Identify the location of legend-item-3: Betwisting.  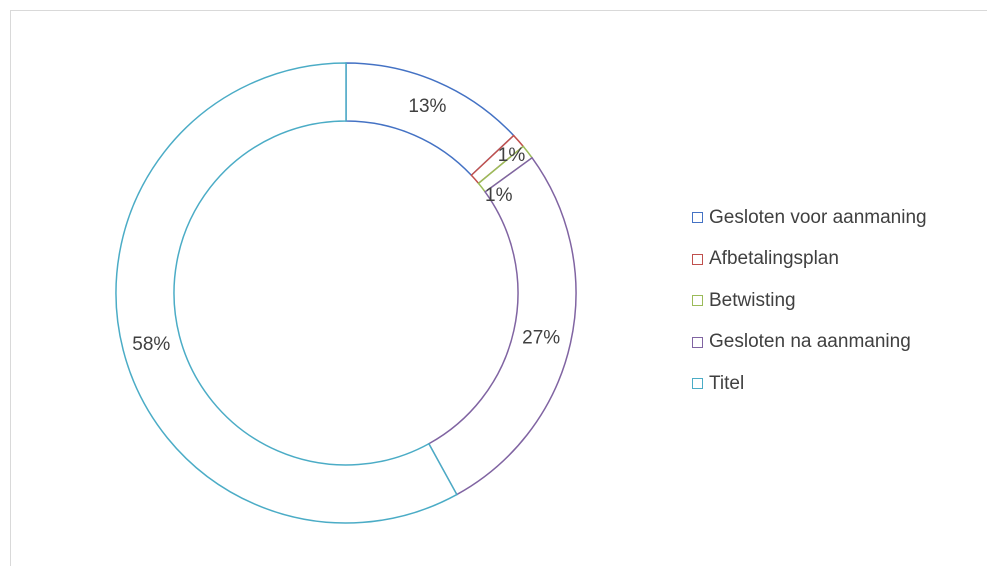
(809, 301).